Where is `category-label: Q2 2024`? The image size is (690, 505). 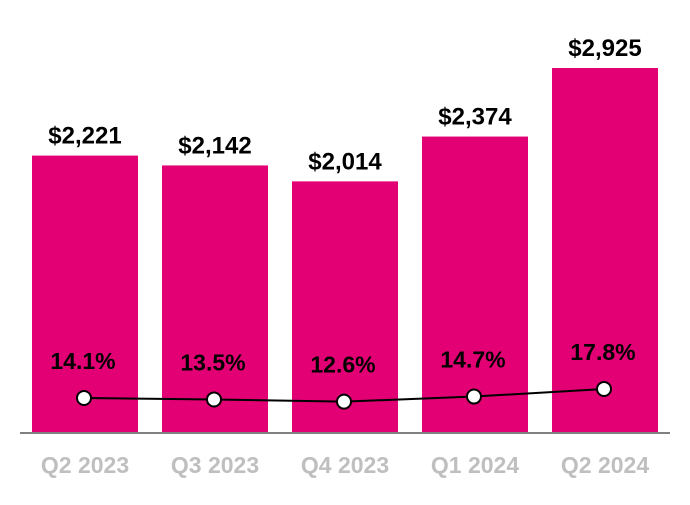
category-label: Q2 2024 is located at coordinates (605, 465).